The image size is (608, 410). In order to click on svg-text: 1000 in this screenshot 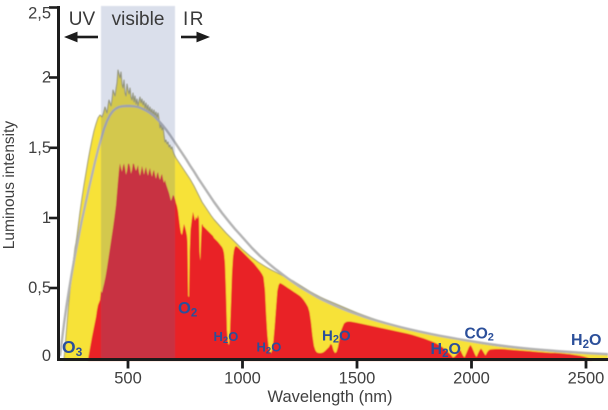, I will do `click(242, 379)`.